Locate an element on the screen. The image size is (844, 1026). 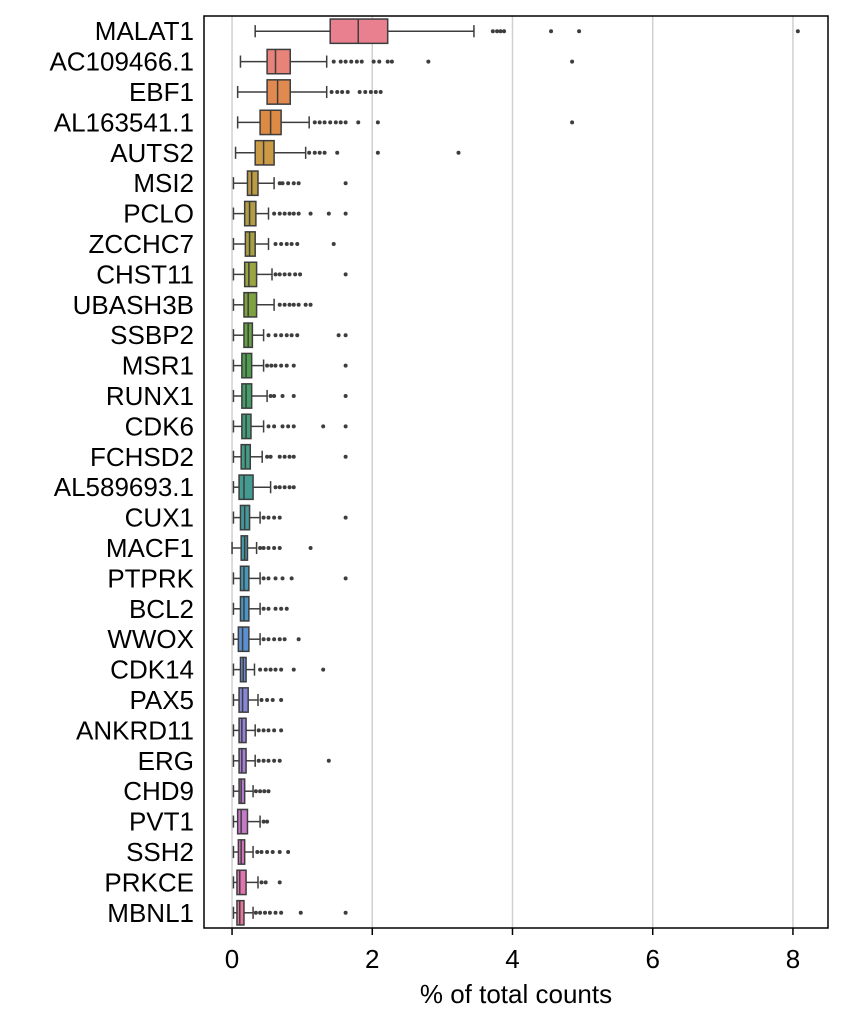
gene-box-ssbp2 is located at coordinates (290, 335).